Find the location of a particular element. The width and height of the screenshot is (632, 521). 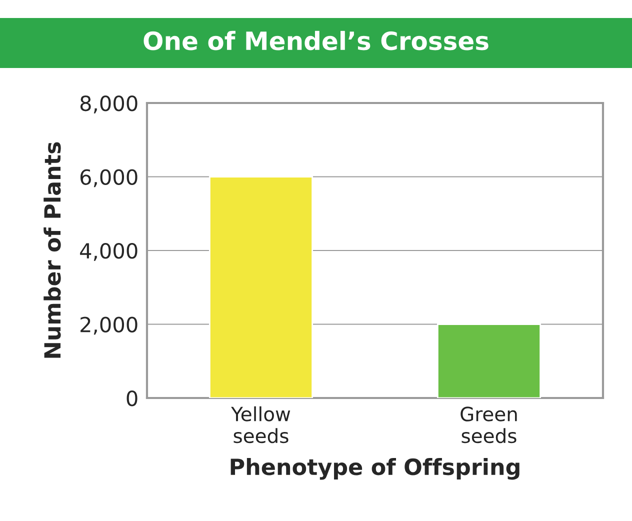

y-tick-label: 8,000 is located at coordinates (109, 104).